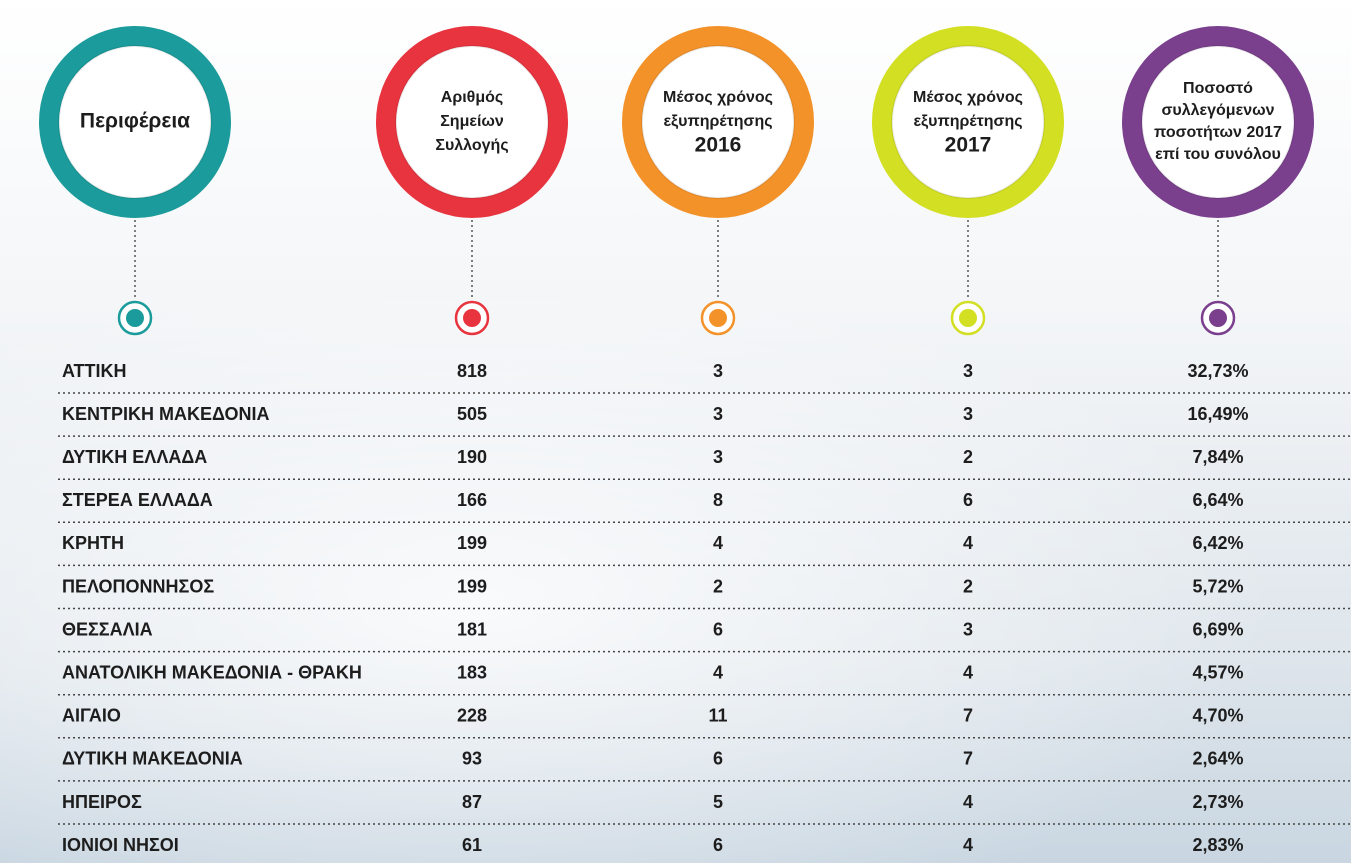 This screenshot has height=863, width=1351. Describe the element at coordinates (1217, 500) in the screenshot. I see `table-cell: 6,64%` at that location.